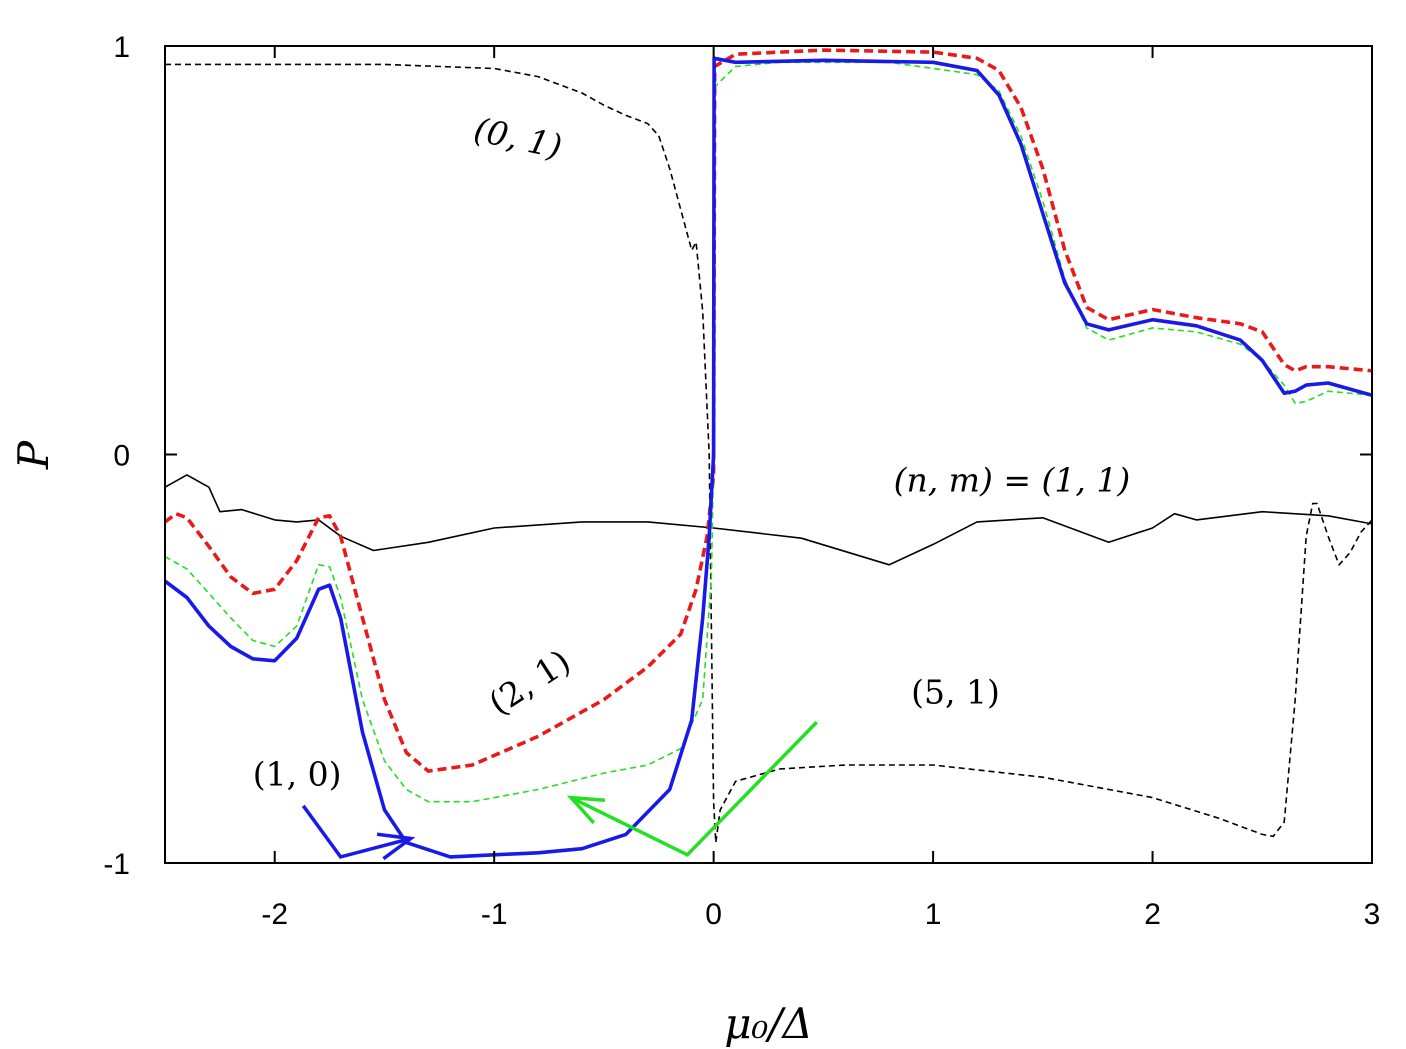  I want to click on annotation-label-1: (n, m) = (1, 1), so click(1012, 479).